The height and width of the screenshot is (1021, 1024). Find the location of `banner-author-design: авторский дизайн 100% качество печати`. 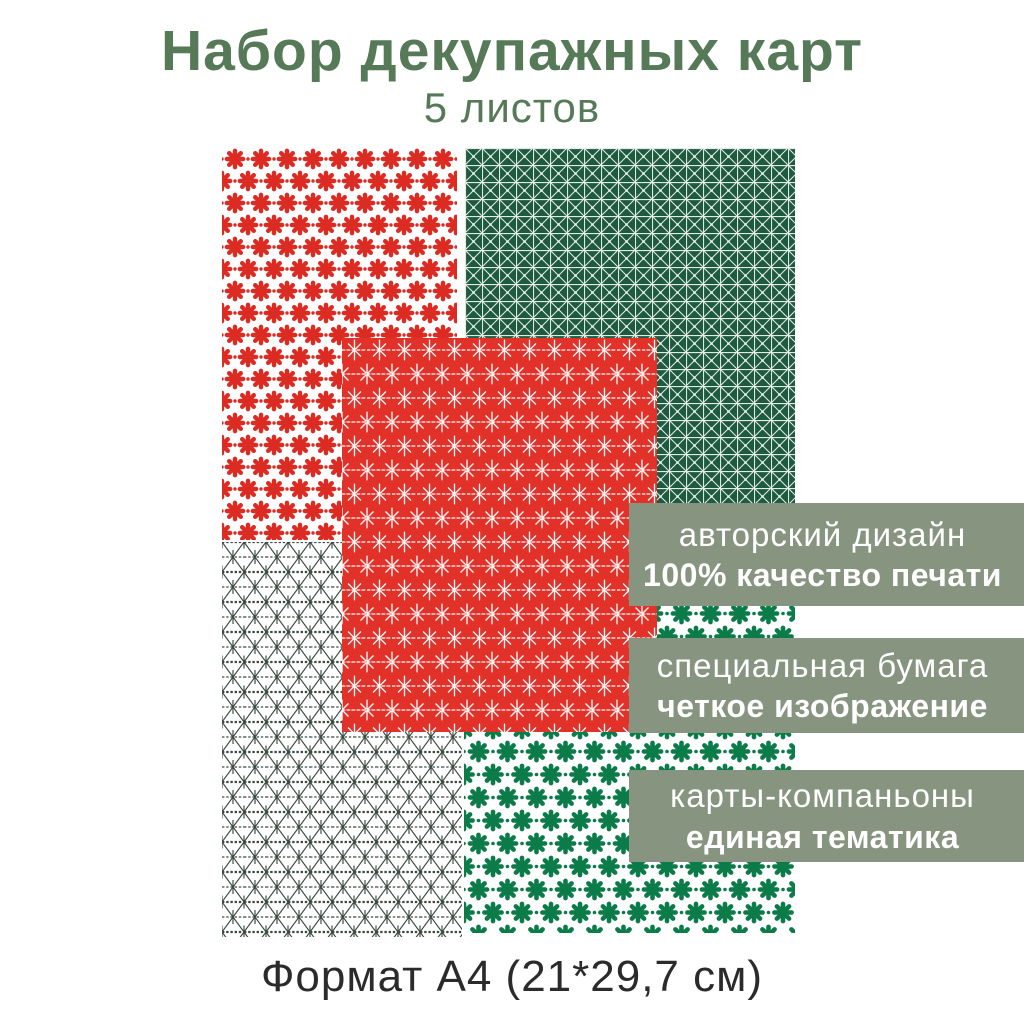

banner-author-design: авторский дизайн 100% качество печати is located at coordinates (826, 554).